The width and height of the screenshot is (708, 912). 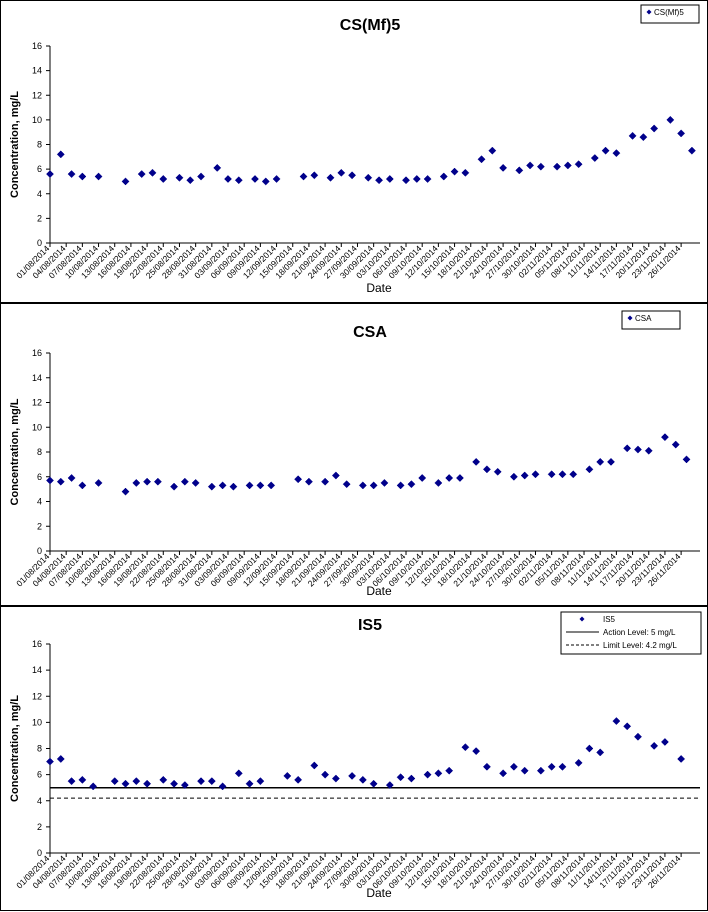 What do you see at coordinates (39, 145) in the screenshot?
I see `y-tick-label: 8` at bounding box center [39, 145].